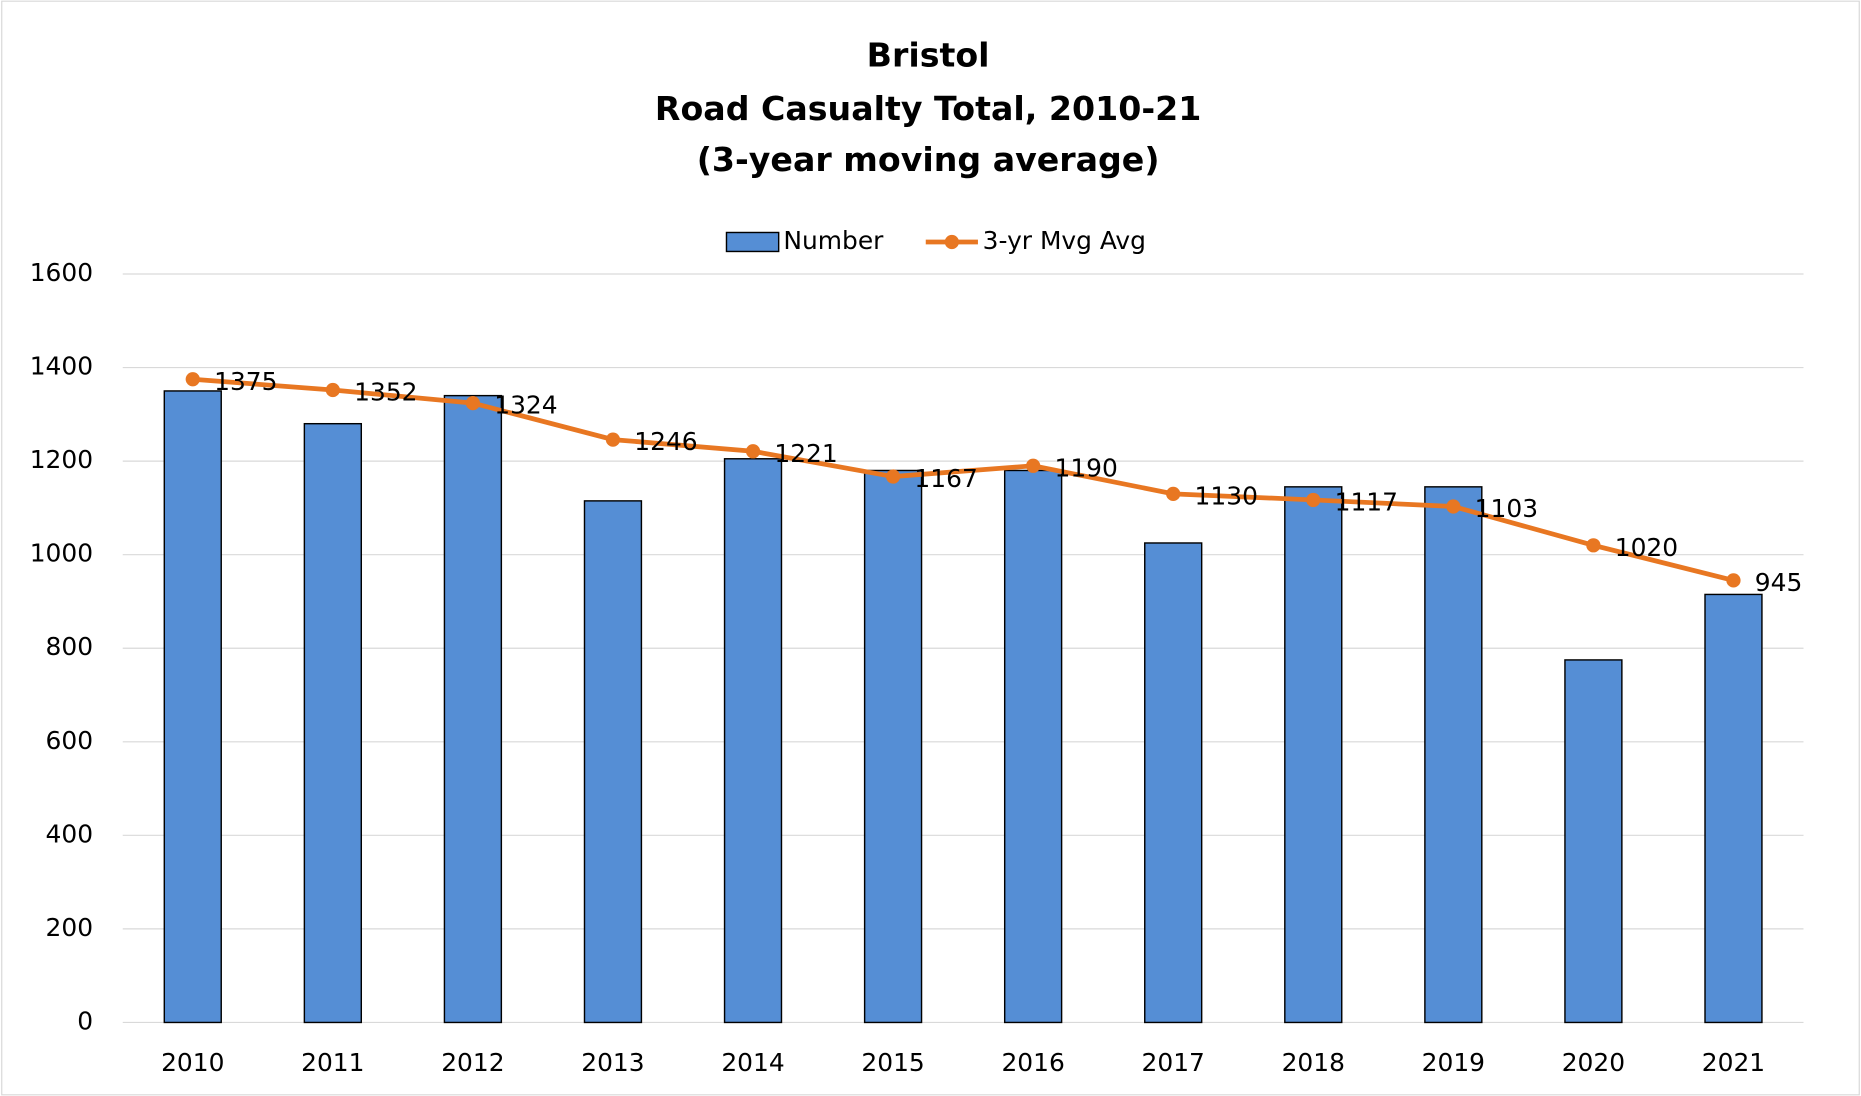 This screenshot has width=1861, height=1096. I want to click on y-tick-label: 1000, so click(61, 553).